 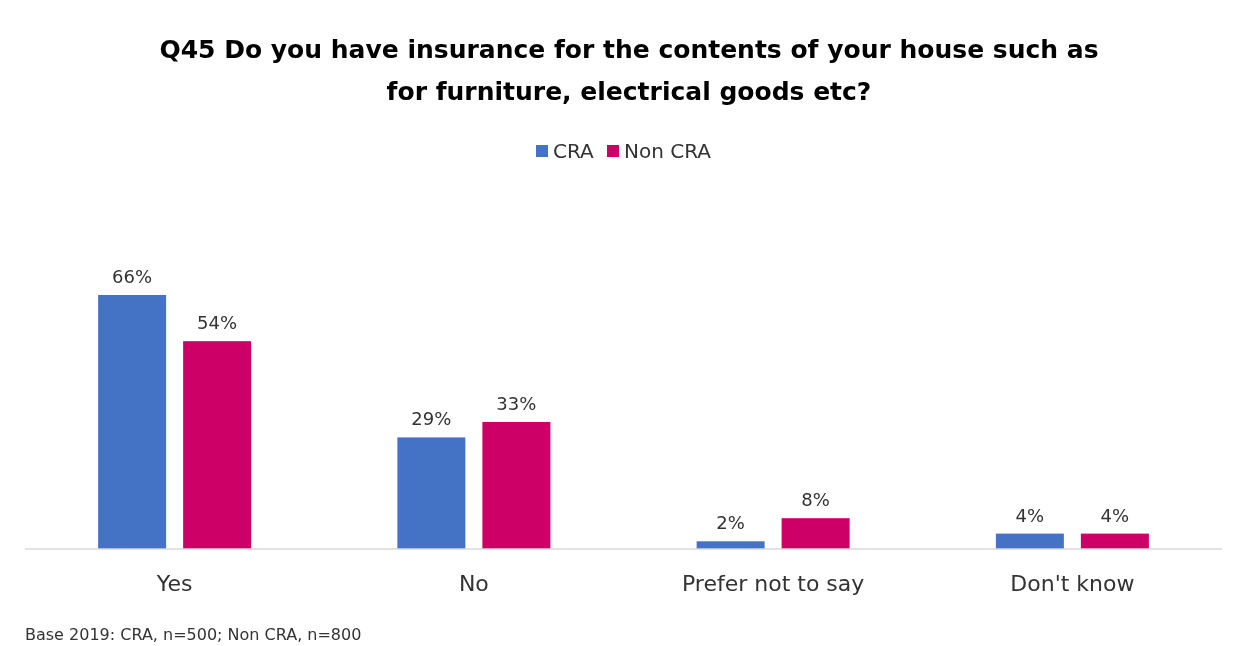 I want to click on x-tick-label: Yes, so click(x=174, y=583).